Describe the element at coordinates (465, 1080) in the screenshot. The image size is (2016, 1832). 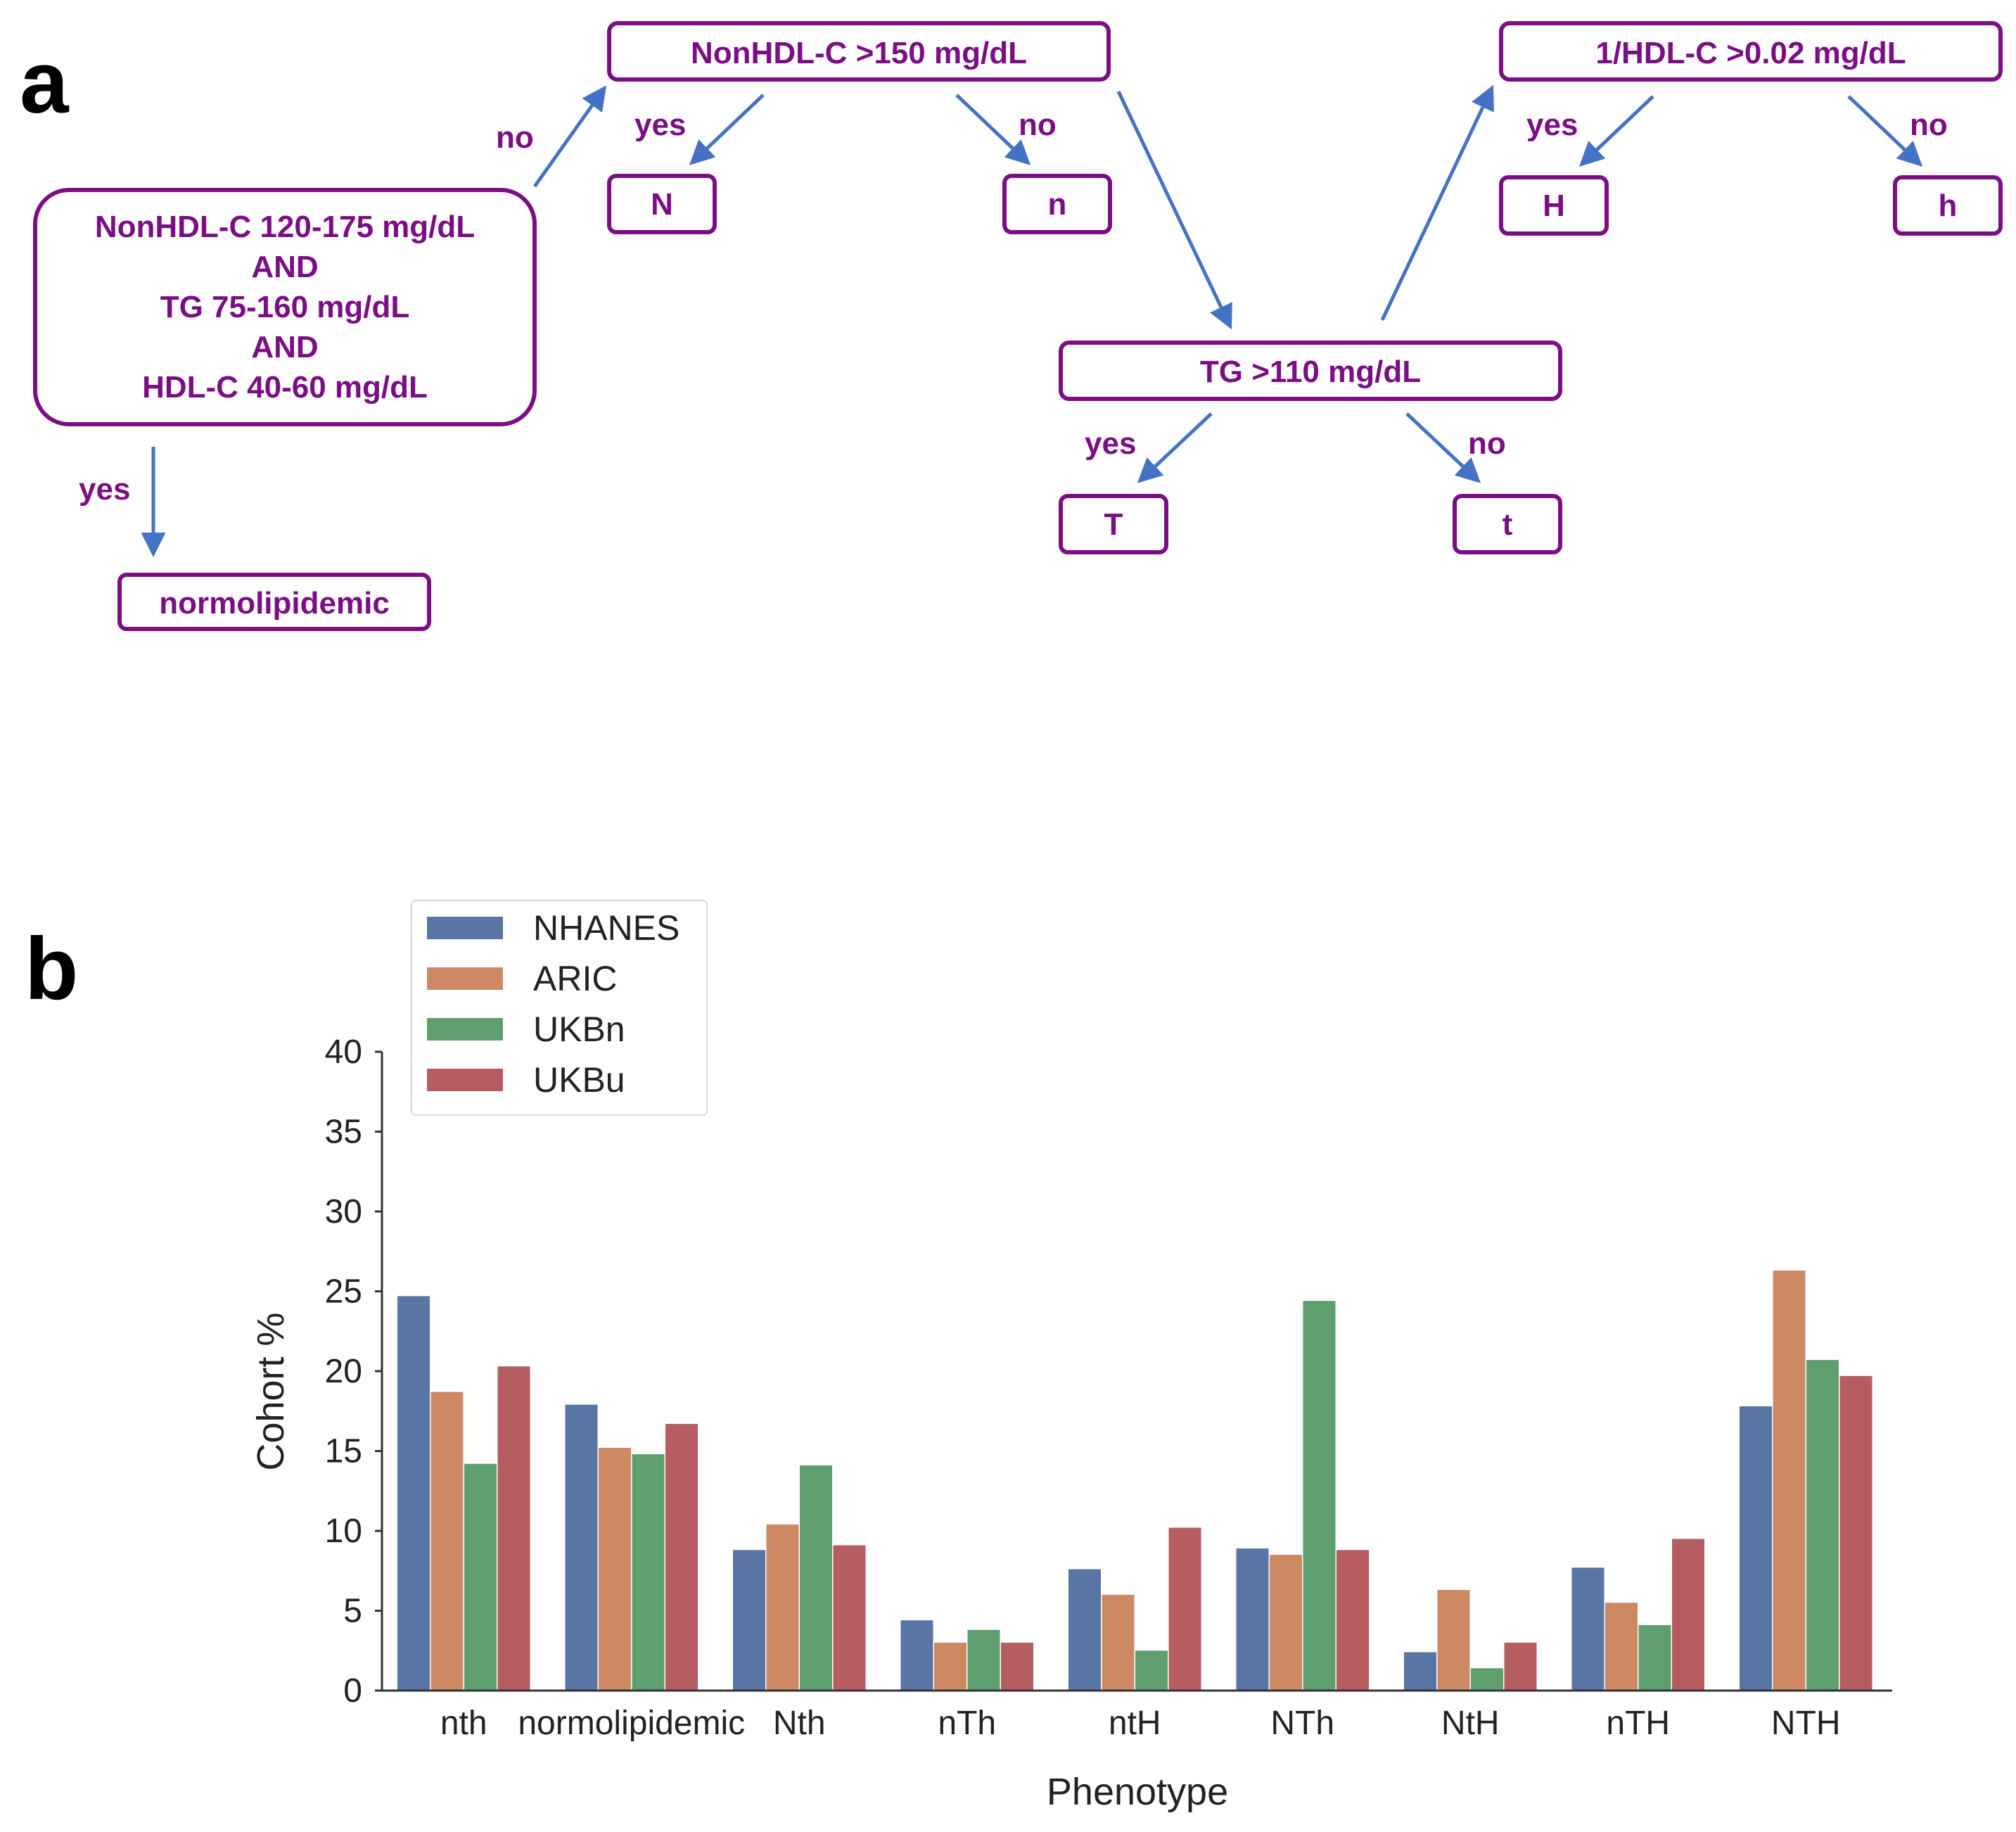
I see `legend-swatch-ukbu` at that location.